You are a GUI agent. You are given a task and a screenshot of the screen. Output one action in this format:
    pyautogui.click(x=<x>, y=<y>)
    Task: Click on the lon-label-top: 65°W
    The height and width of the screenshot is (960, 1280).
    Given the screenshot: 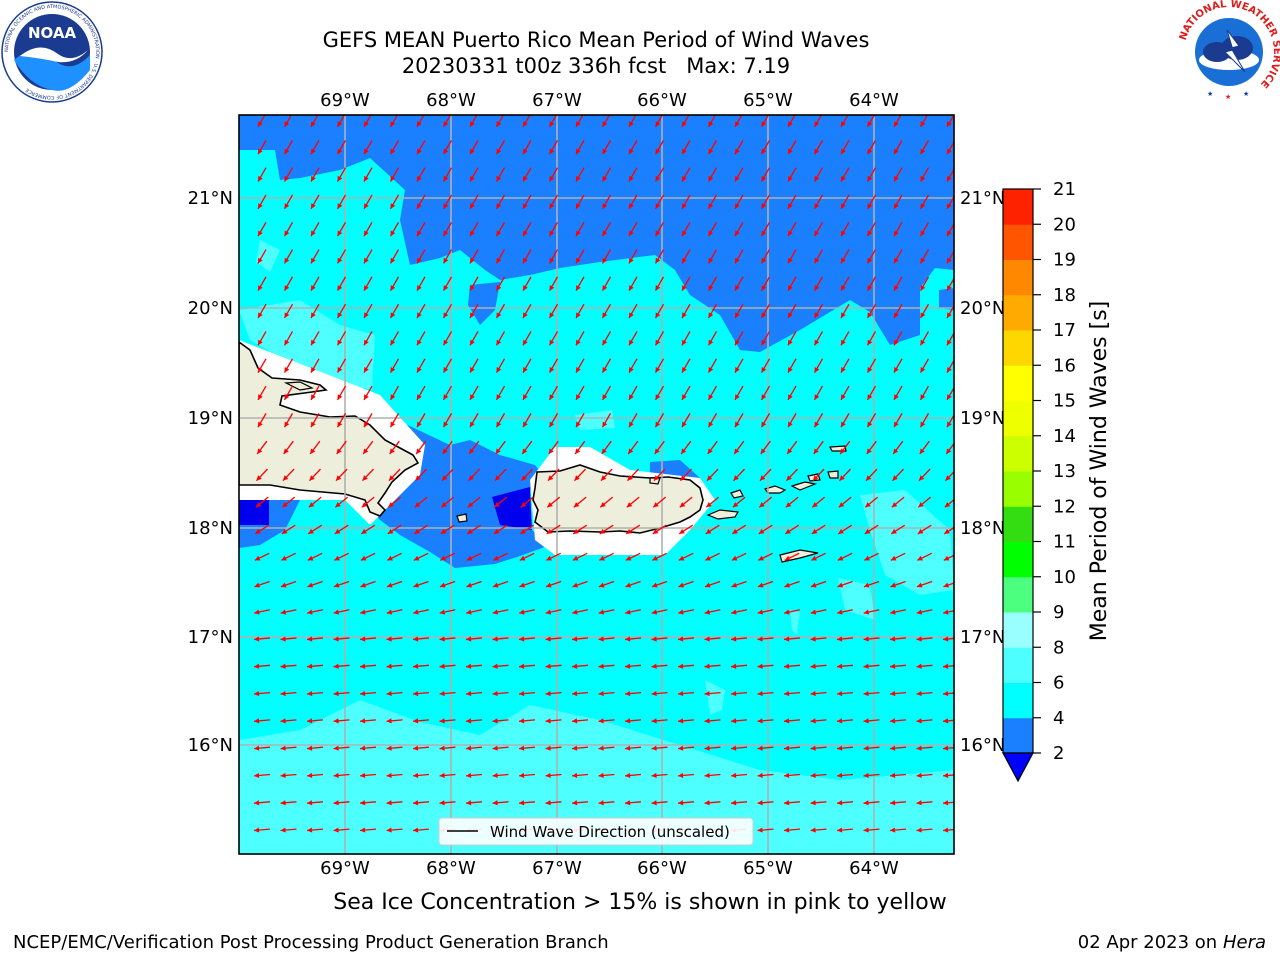 What is the action you would take?
    pyautogui.click(x=768, y=100)
    